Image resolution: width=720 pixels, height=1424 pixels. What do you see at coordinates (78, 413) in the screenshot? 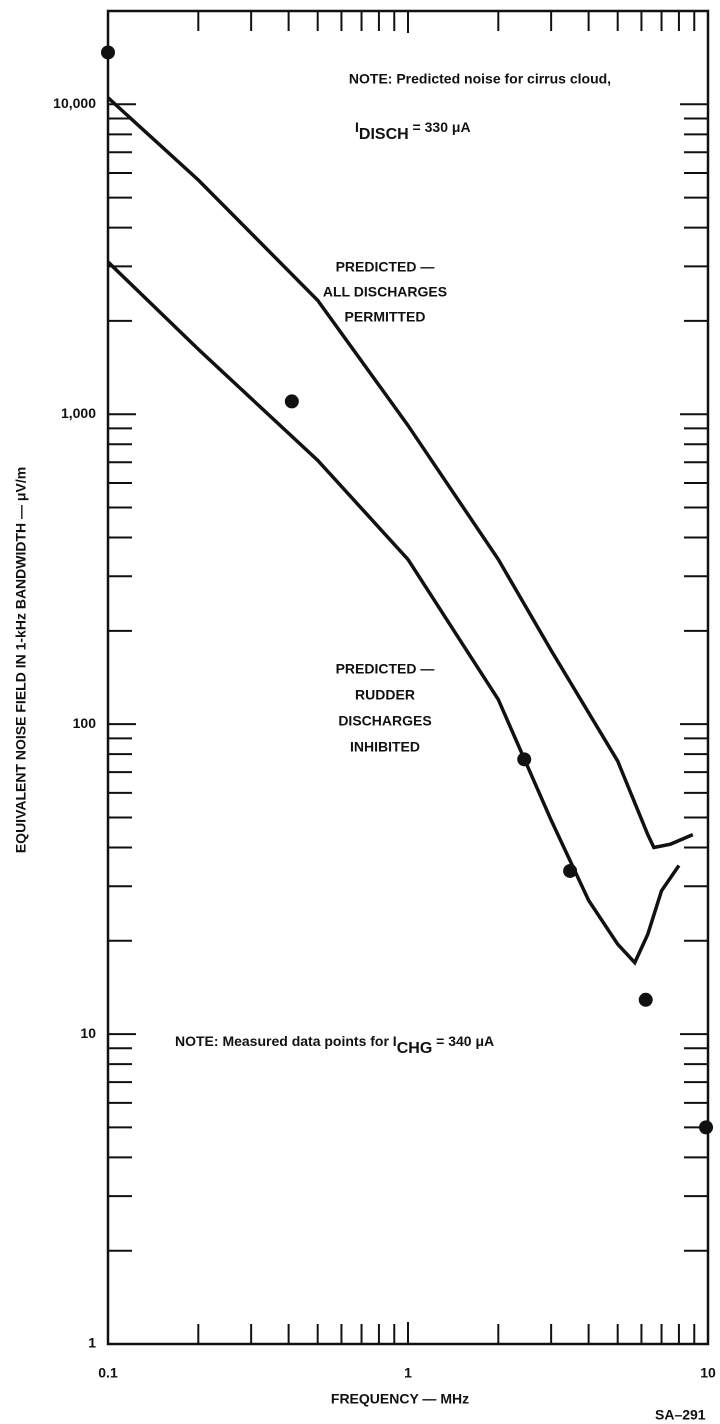
I see `y-tick-label: 1,000` at bounding box center [78, 413].